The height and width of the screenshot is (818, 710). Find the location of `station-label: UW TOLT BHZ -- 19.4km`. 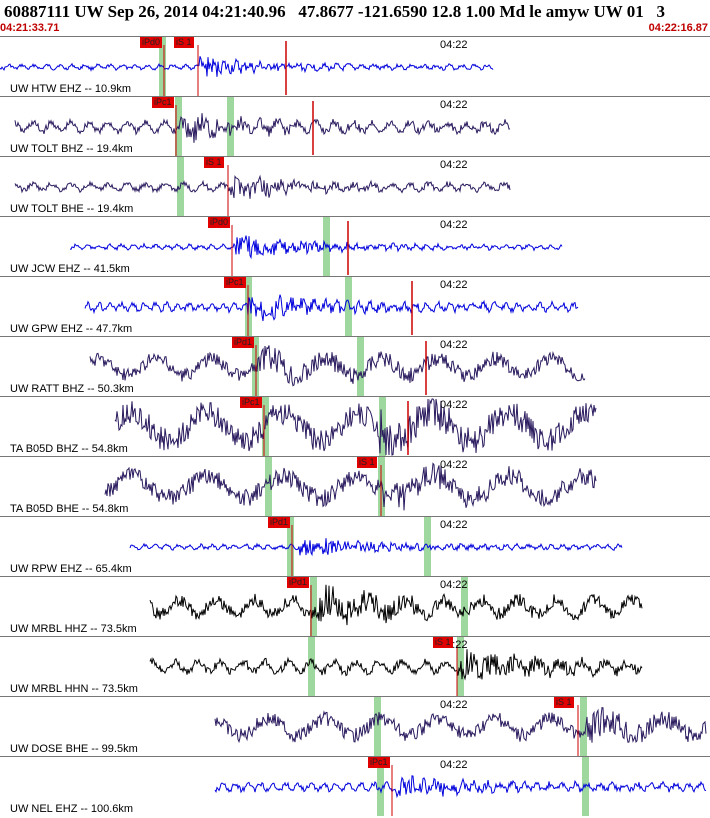

station-label: UW TOLT BHZ -- 19.4km is located at coordinates (71, 149).